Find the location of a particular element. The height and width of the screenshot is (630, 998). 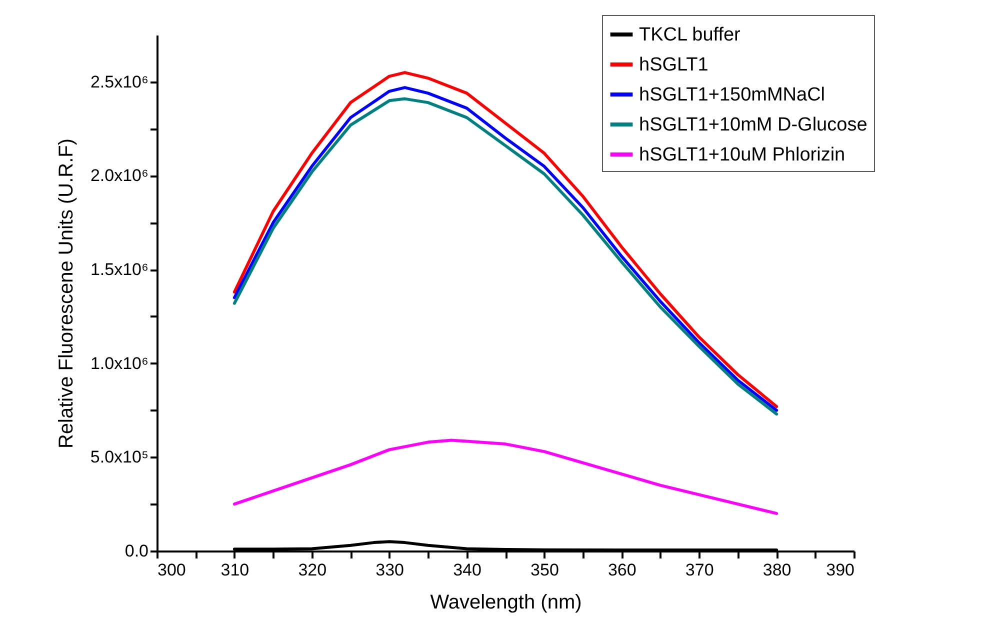

x-tick-label: 390 is located at coordinates (840, 570).